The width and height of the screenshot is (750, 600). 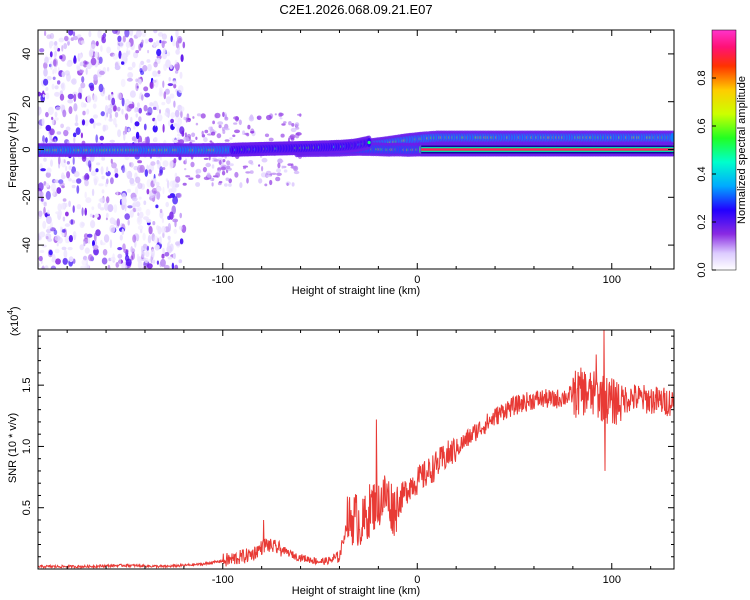 What do you see at coordinates (27, 507) in the screenshot?
I see `snr-y-tick-label: 0.5` at bounding box center [27, 507].